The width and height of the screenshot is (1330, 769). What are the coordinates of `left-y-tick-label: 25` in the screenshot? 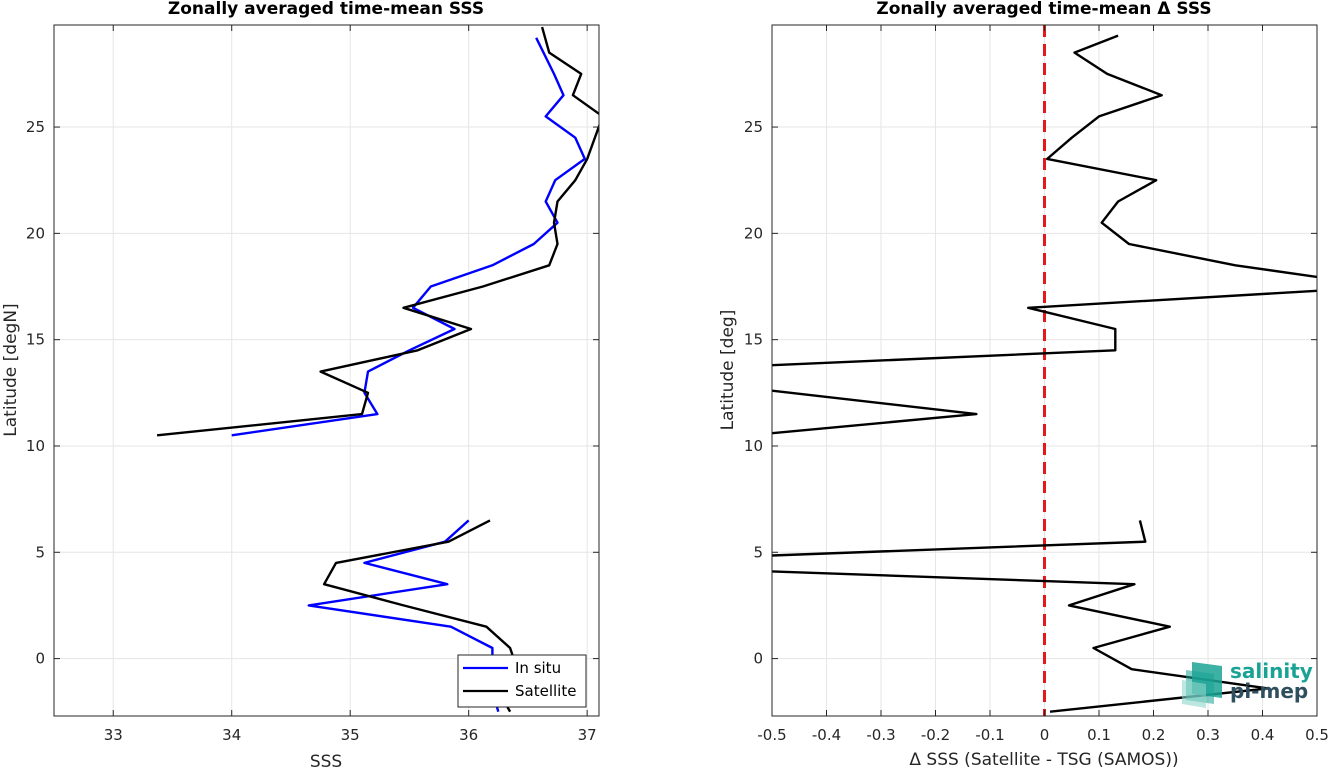 It's located at (35, 127).